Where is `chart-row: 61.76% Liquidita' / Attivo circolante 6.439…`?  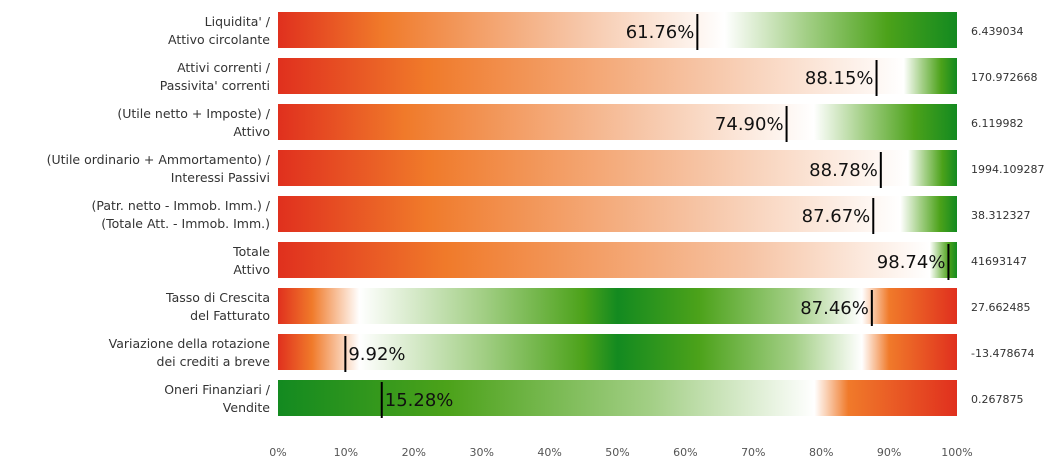
chart-row: 61.76% Liquidita' / Attivo circolante 6.439… is located at coordinates (596, 31).